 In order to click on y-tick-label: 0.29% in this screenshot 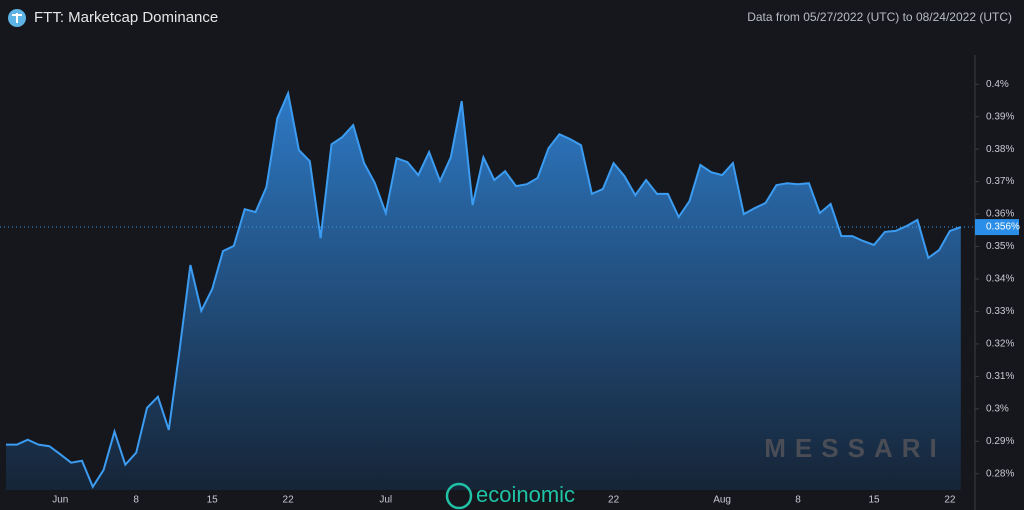, I will do `click(1000, 441)`.